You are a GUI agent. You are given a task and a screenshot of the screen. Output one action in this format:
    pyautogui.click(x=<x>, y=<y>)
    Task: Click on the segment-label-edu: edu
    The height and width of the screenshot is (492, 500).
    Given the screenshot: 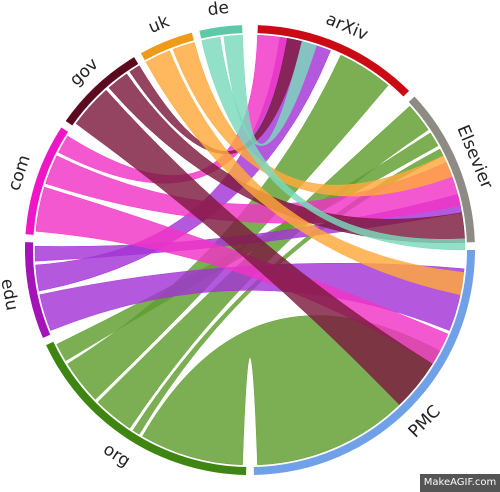 What is the action you would take?
    pyautogui.click(x=11, y=294)
    